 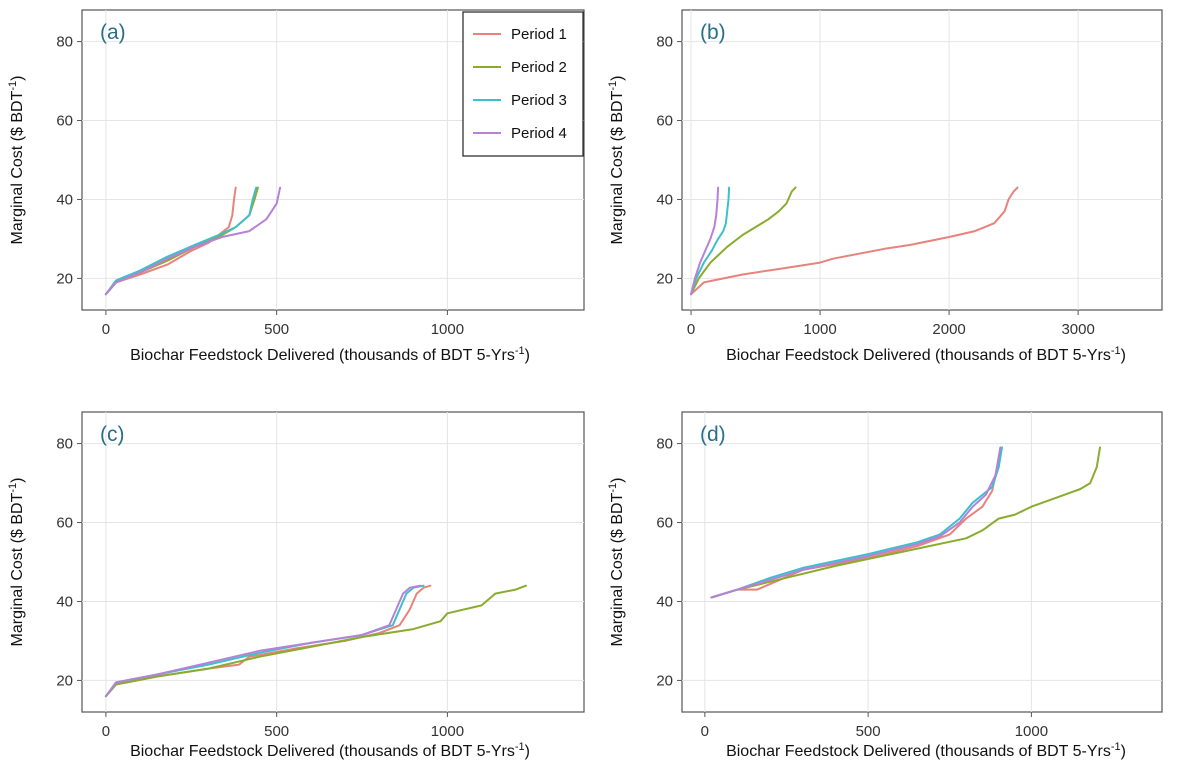 I want to click on legend-entry: Period 1, so click(x=539, y=34).